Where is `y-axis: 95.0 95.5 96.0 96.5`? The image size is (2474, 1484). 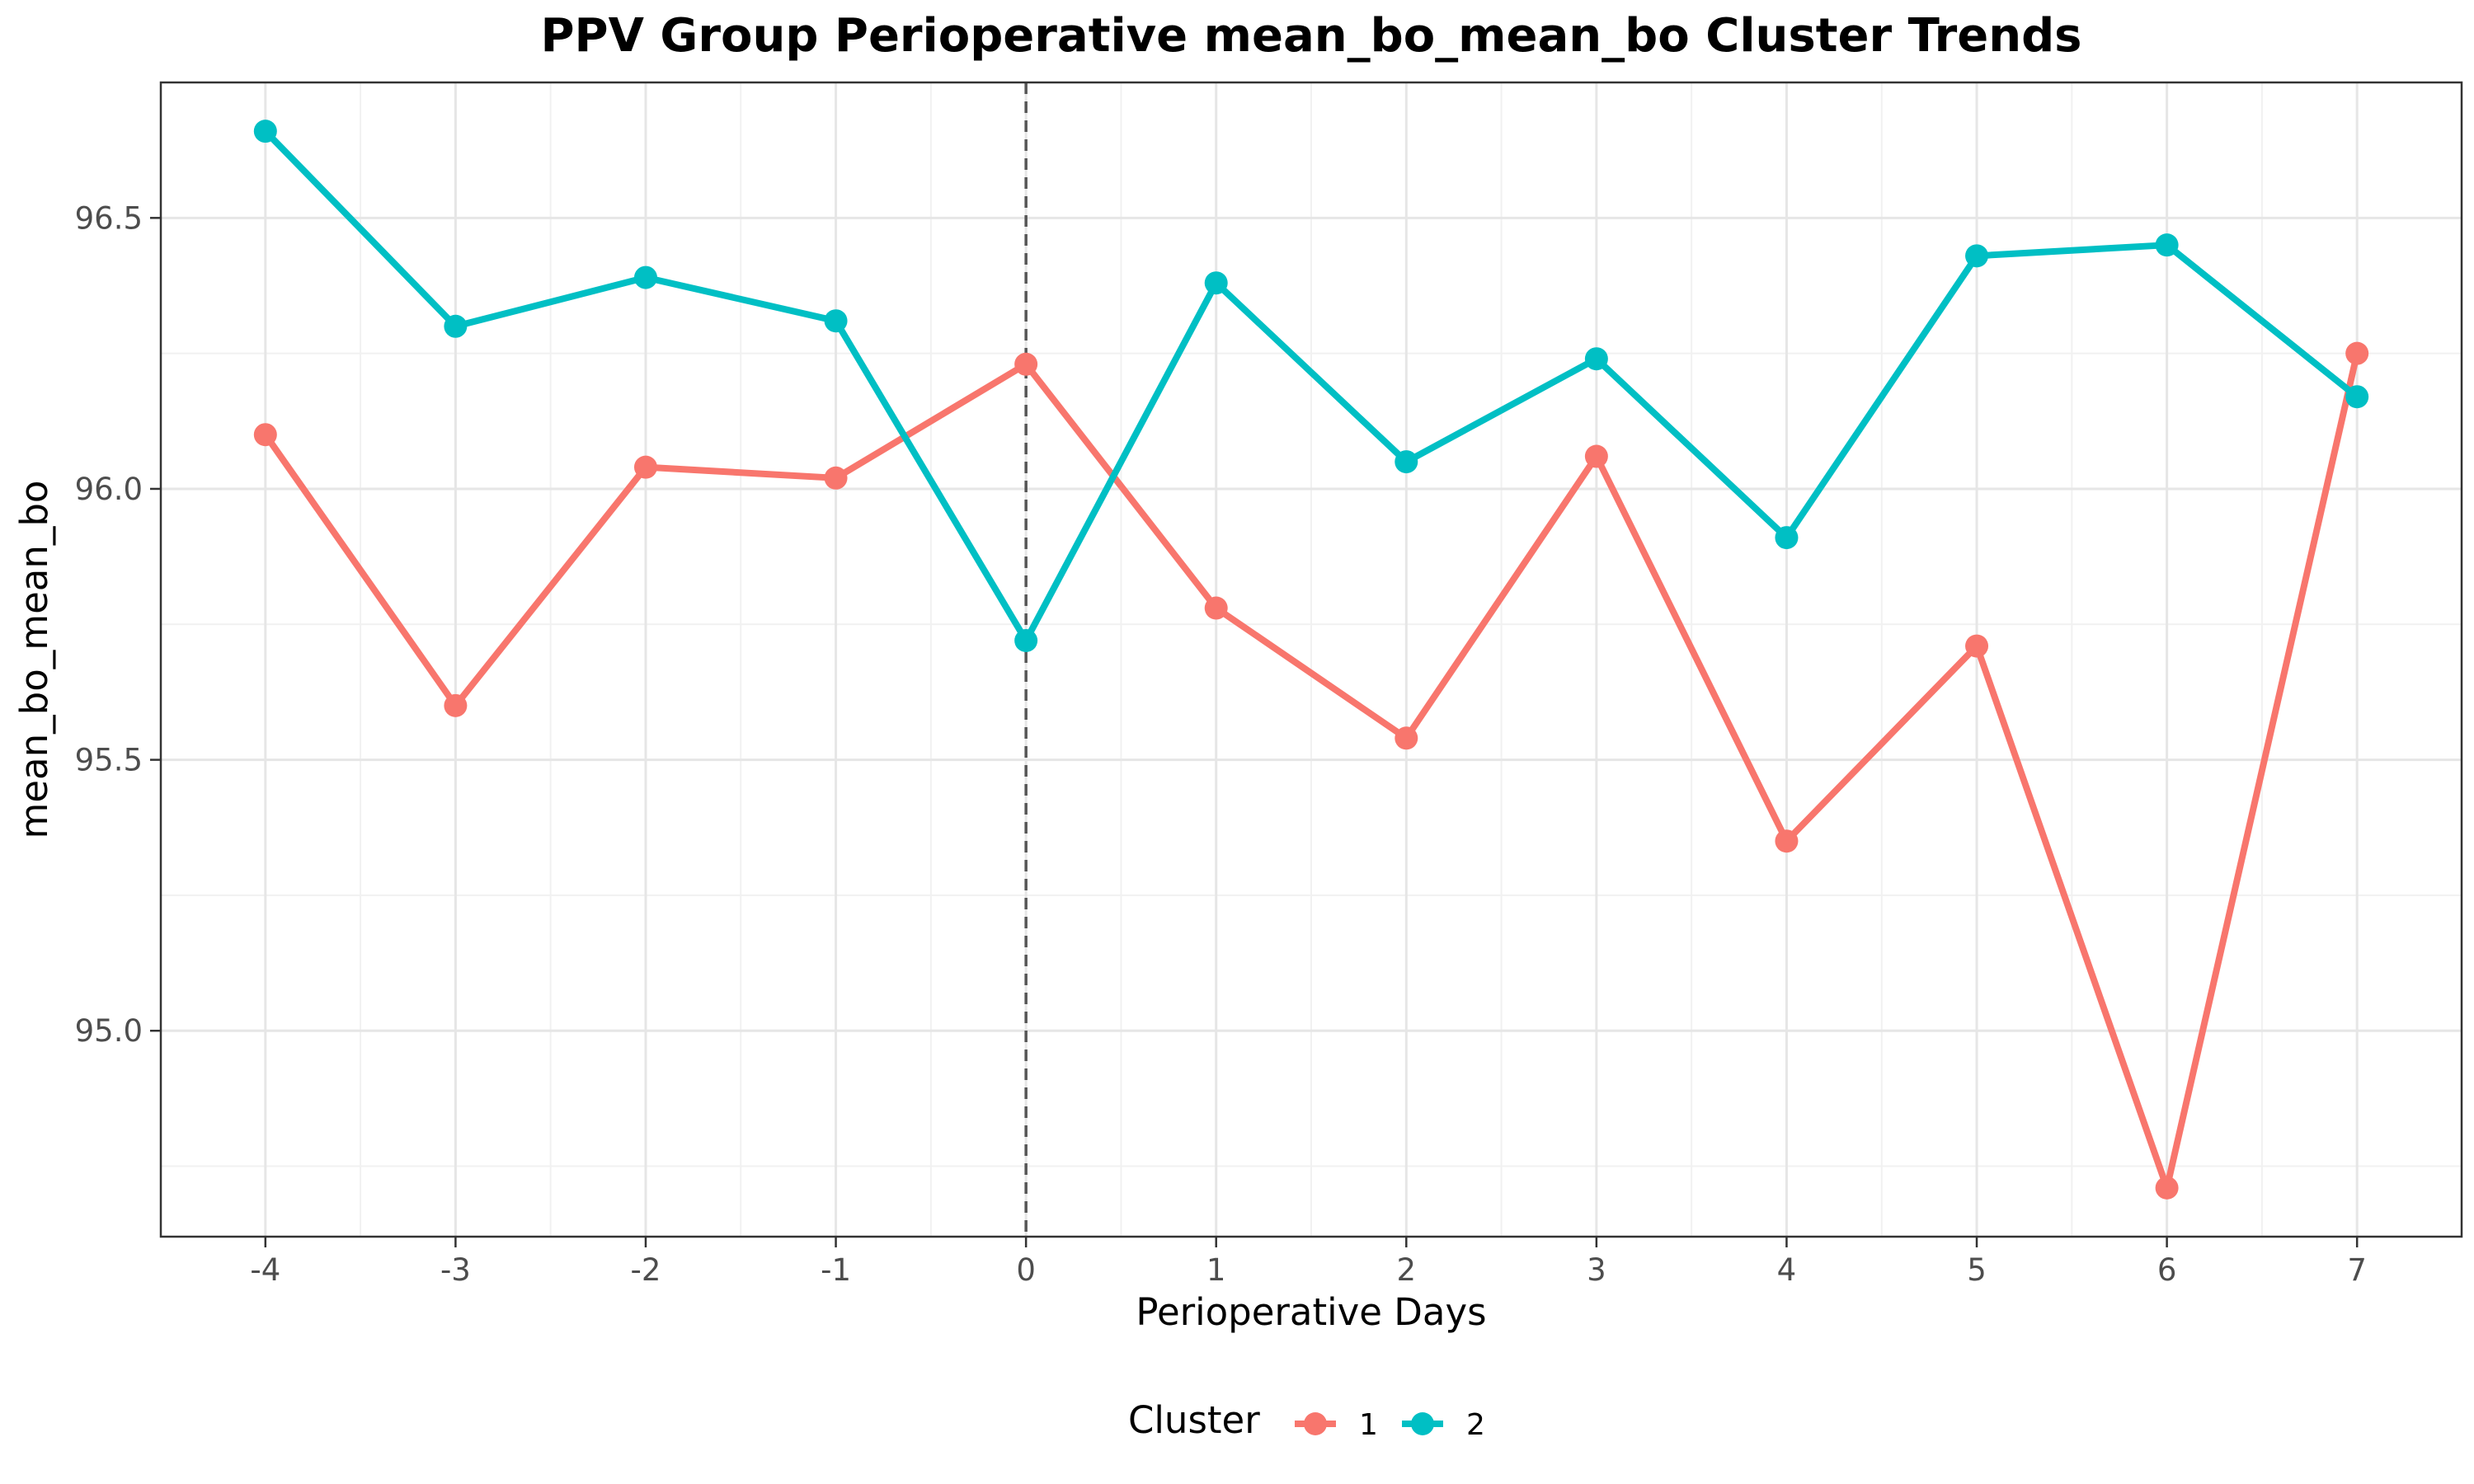
y-axis: 95.0 95.5 96.0 96.5 is located at coordinates (118, 624).